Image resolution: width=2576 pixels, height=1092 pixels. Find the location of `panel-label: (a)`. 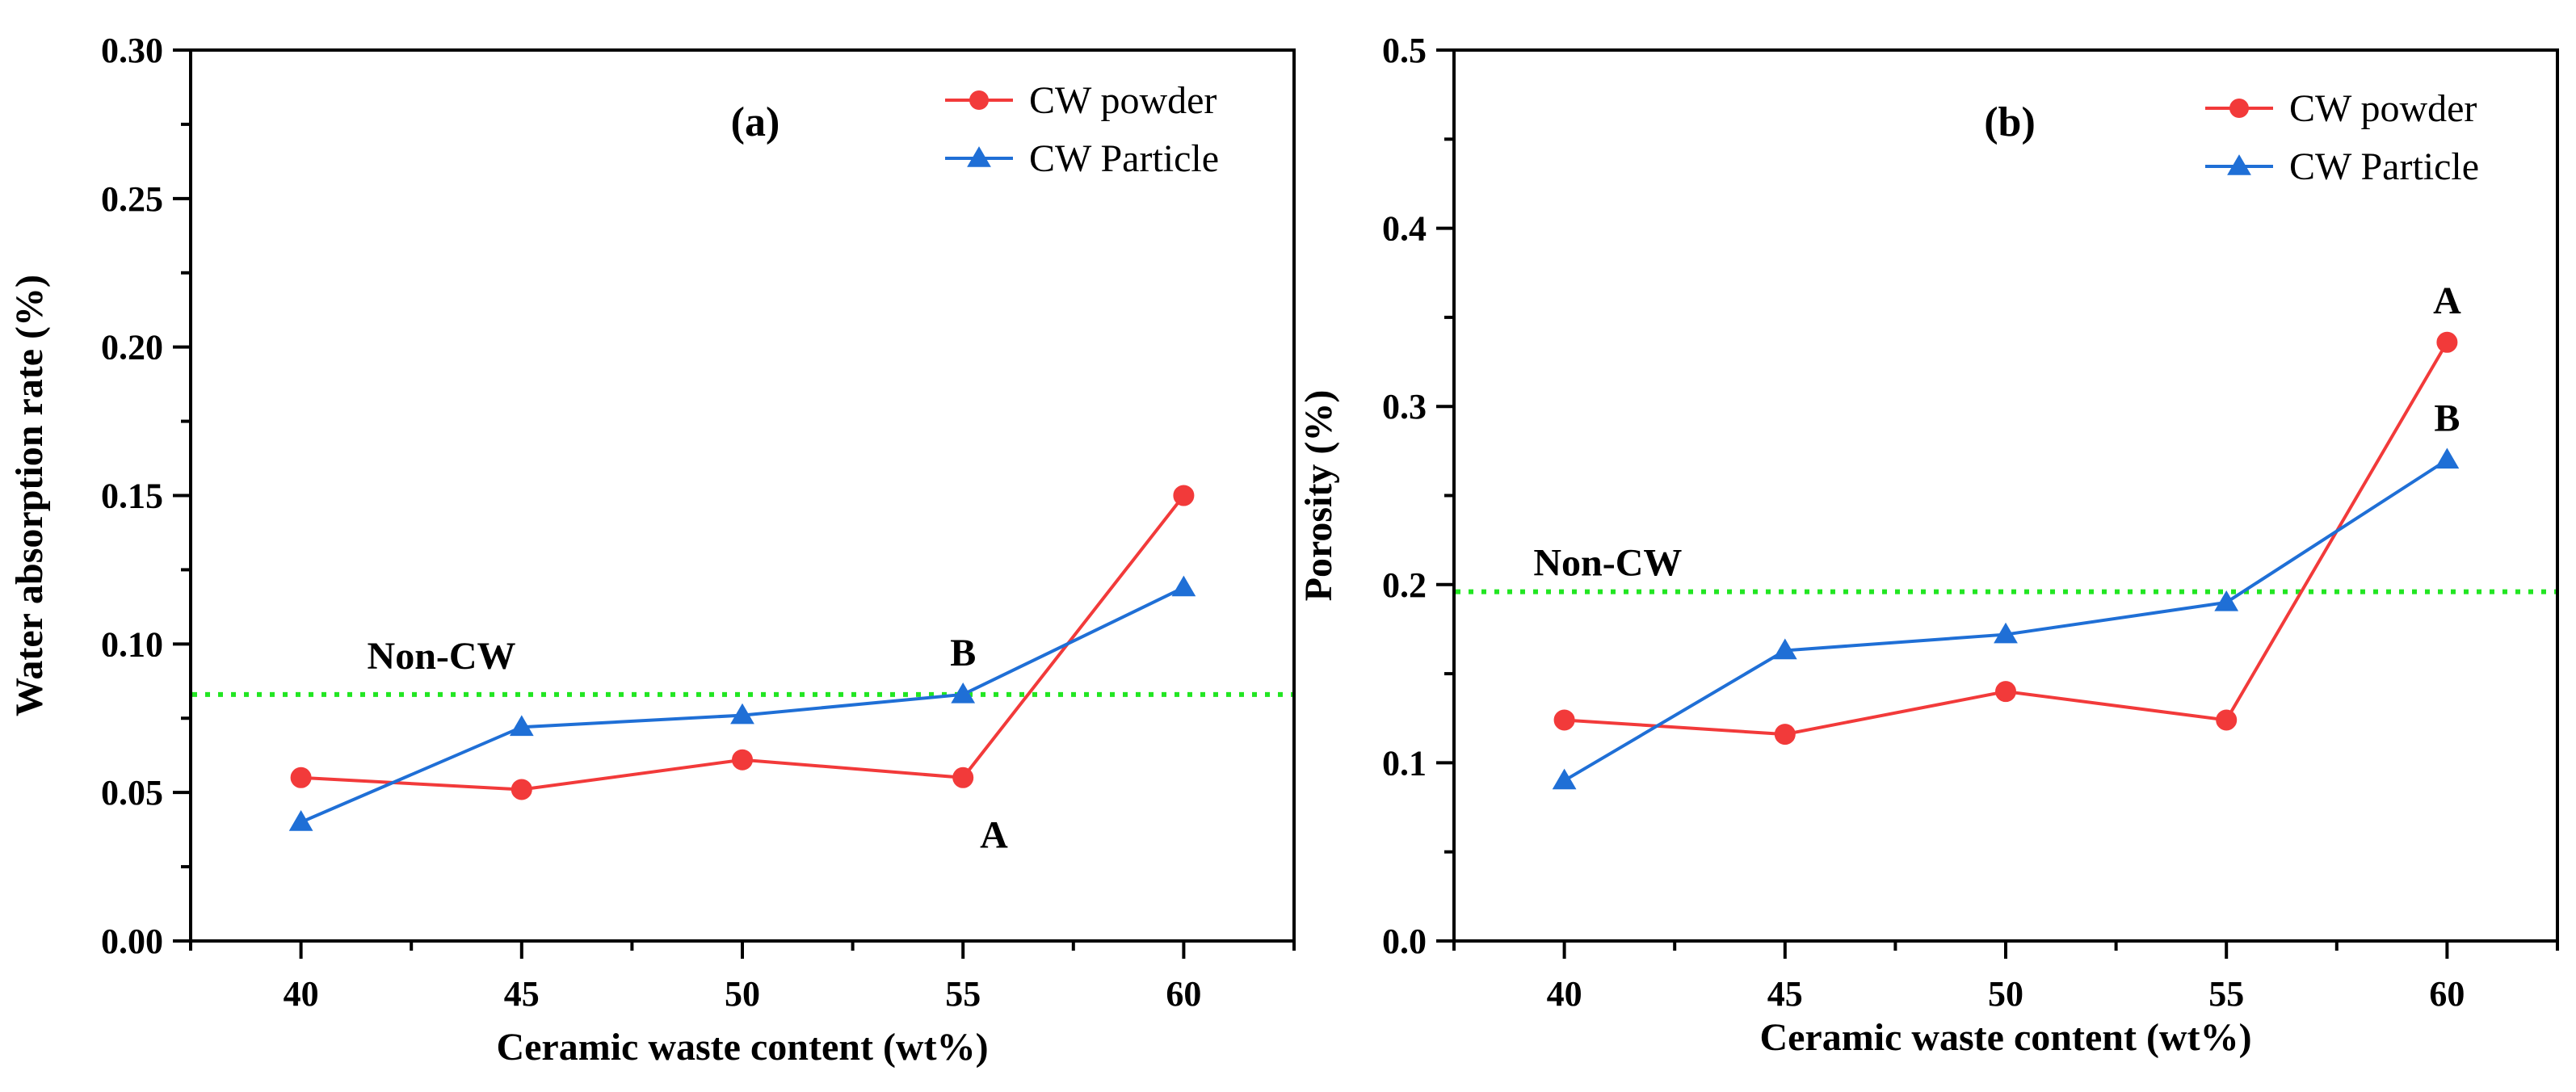

panel-label: (a) is located at coordinates (756, 122).